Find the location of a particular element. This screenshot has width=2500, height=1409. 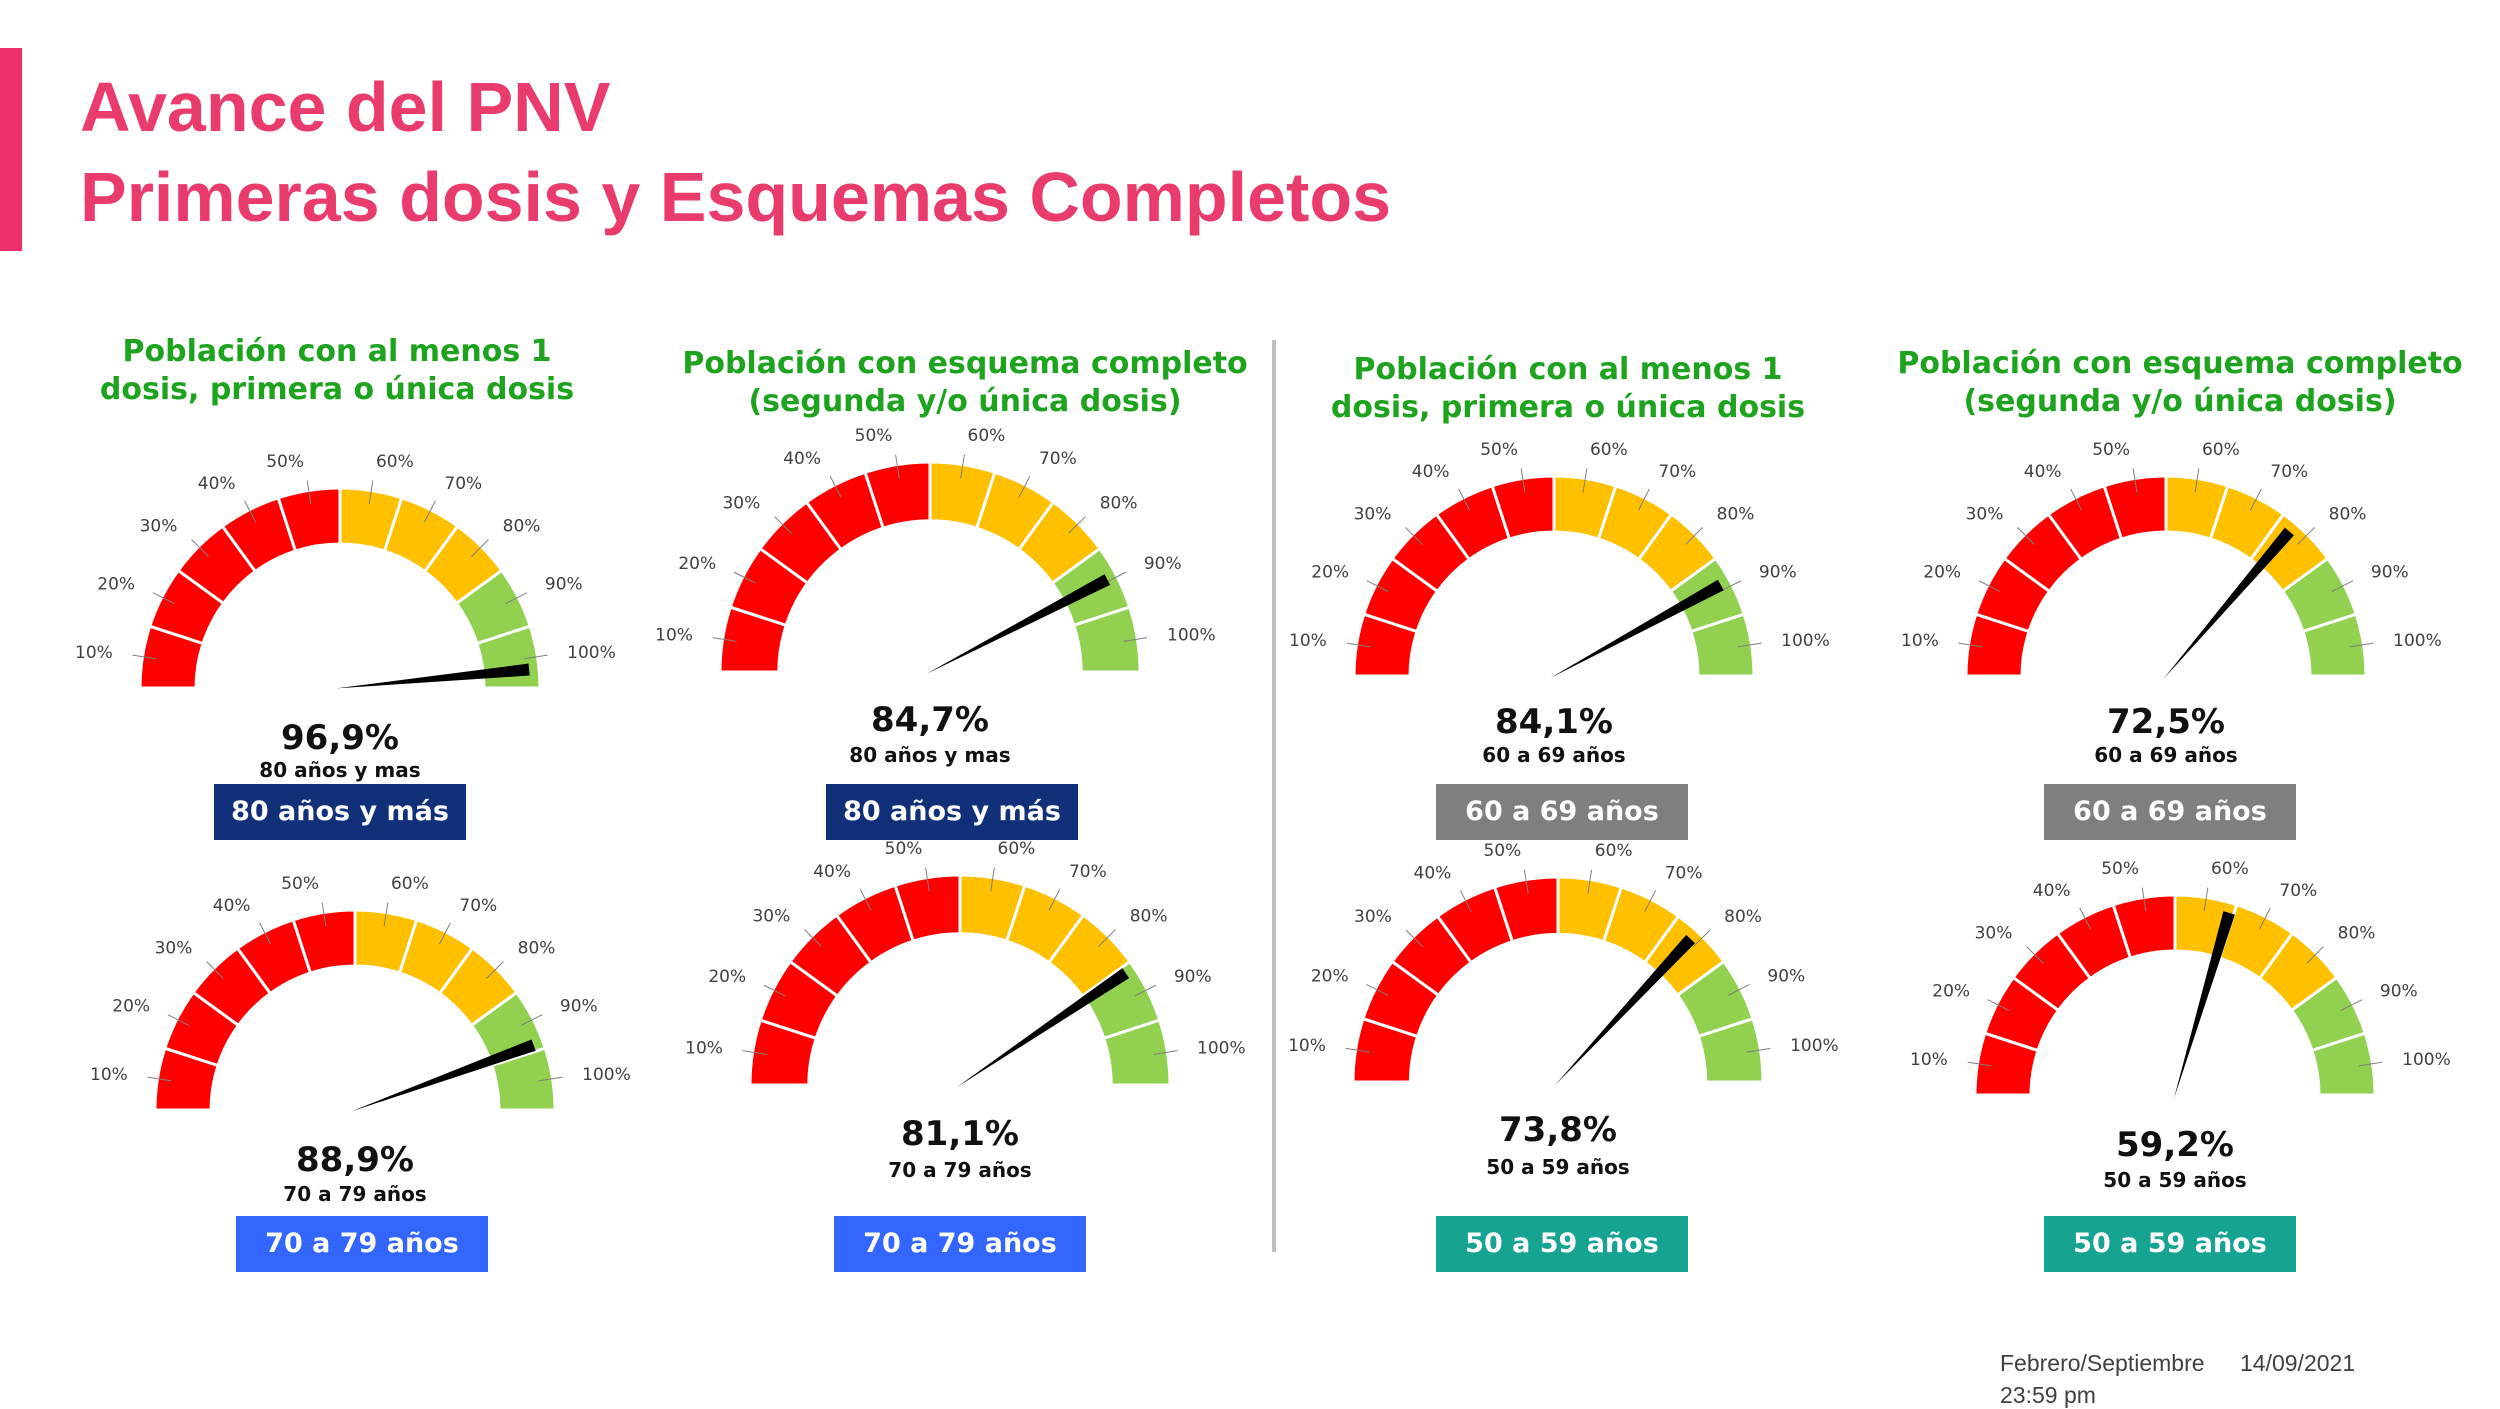

gauge-4-tick-label-6: 60% is located at coordinates (2221, 450).